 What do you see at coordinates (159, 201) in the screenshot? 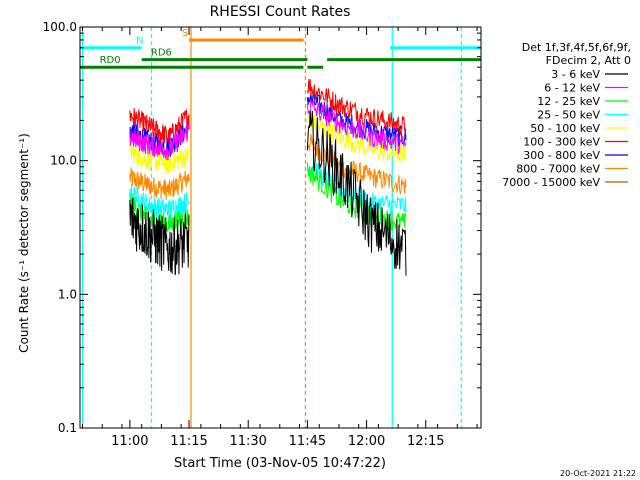
I see `series-25-50-kev-seg0` at bounding box center [159, 201].